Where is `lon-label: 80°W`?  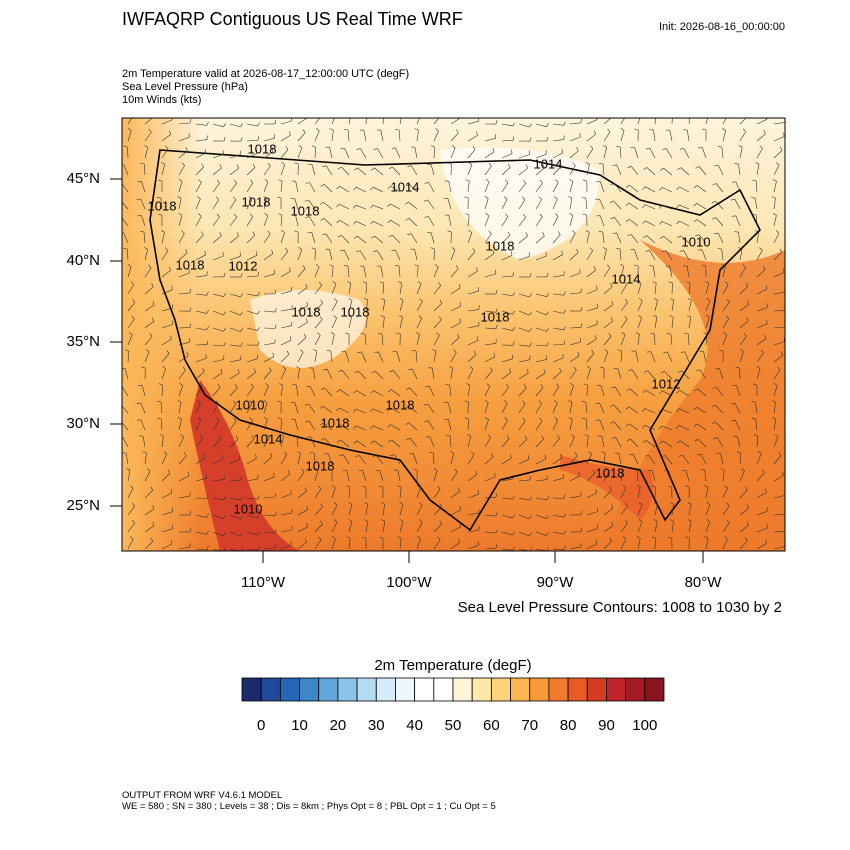 lon-label: 80°W is located at coordinates (704, 582).